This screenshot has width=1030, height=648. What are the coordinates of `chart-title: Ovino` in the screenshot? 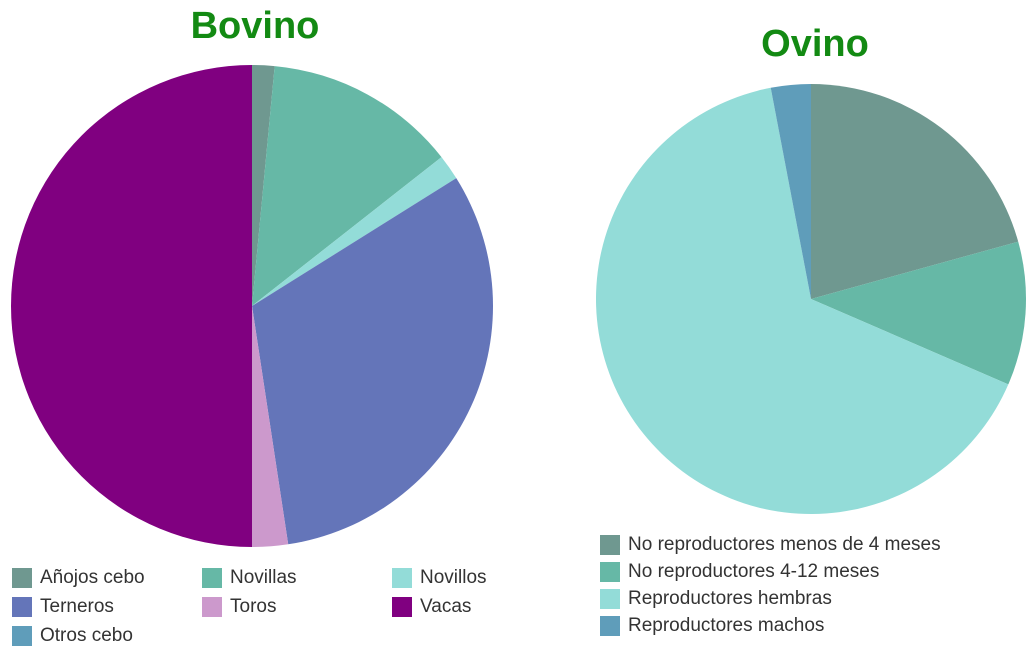 It's located at (815, 44).